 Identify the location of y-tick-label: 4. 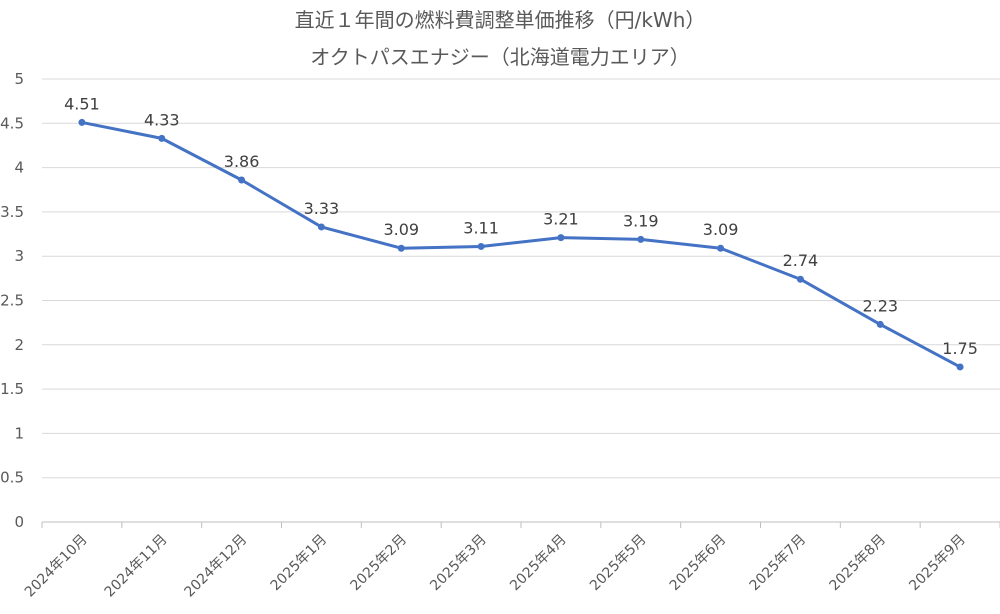
(19, 168).